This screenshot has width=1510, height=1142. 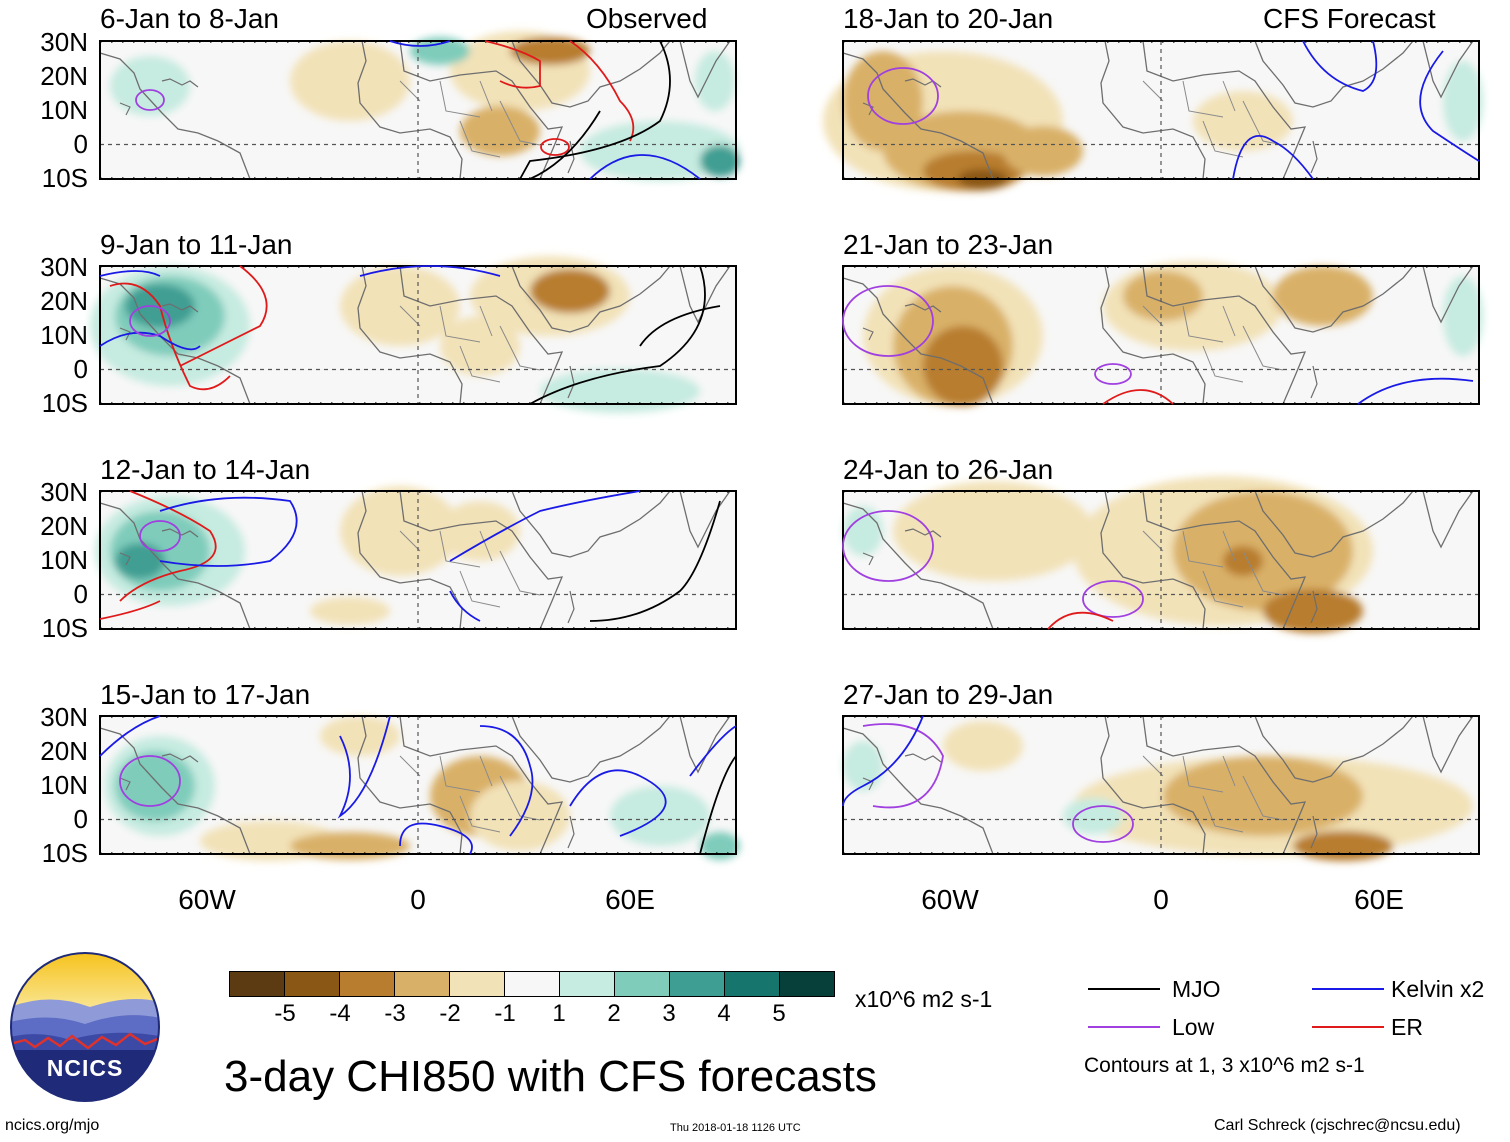 I want to click on credit: Carl Schreck (cjschrec@ncsu.edu), so click(x=1337, y=1125).